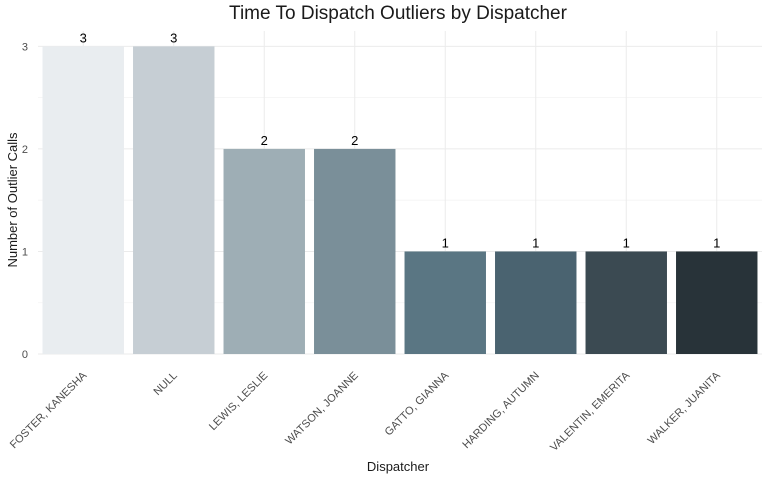 The height and width of the screenshot is (480, 768). I want to click on x-axis-title: Dispatcher, so click(398, 466).